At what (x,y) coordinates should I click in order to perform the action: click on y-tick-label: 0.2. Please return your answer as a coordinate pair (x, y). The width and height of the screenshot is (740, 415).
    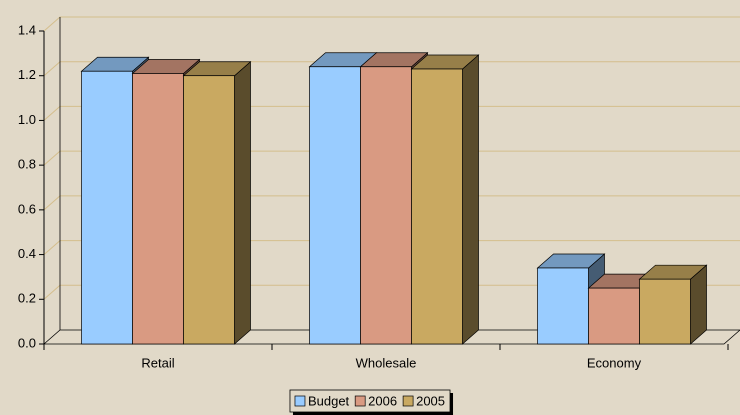
    Looking at the image, I should click on (27, 298).